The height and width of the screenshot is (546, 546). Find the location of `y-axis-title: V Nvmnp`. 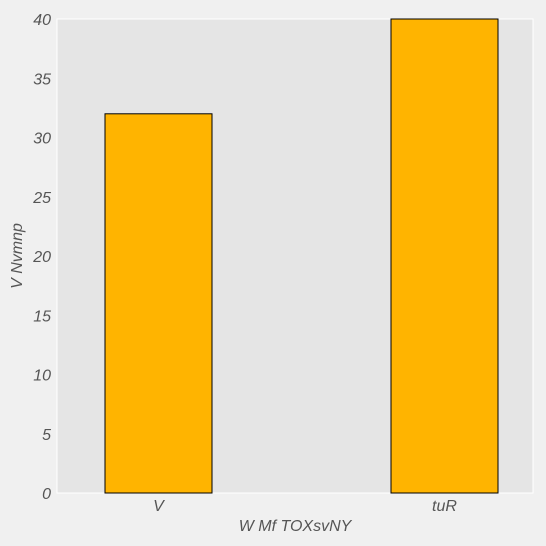

y-axis-title: V Nvmnp is located at coordinates (17, 256).